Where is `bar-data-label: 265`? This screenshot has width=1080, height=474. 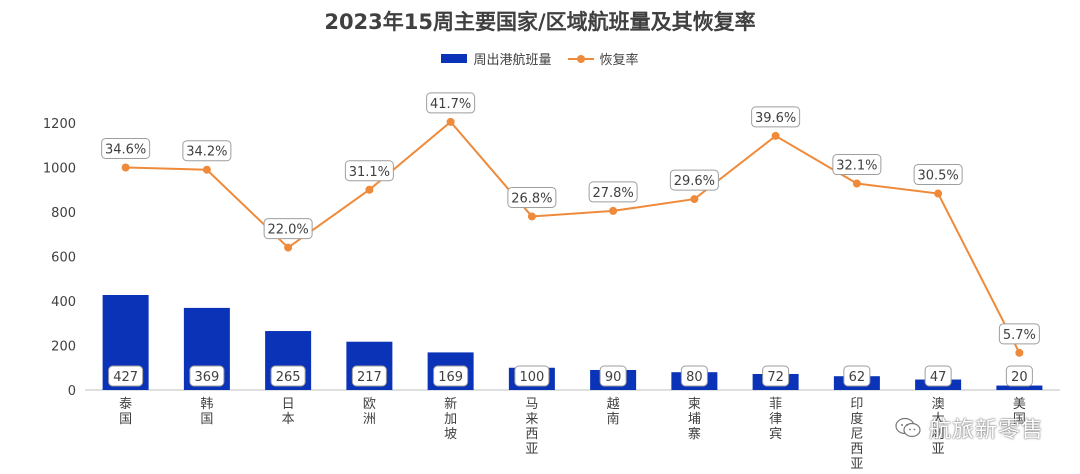 bar-data-label: 265 is located at coordinates (288, 377).